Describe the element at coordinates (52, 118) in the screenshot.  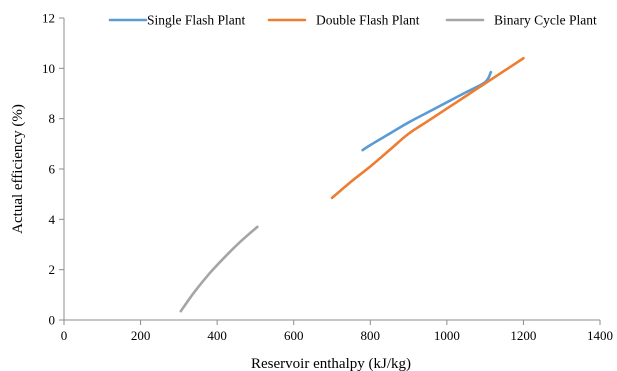
I see `y-tick-label: 8` at that location.